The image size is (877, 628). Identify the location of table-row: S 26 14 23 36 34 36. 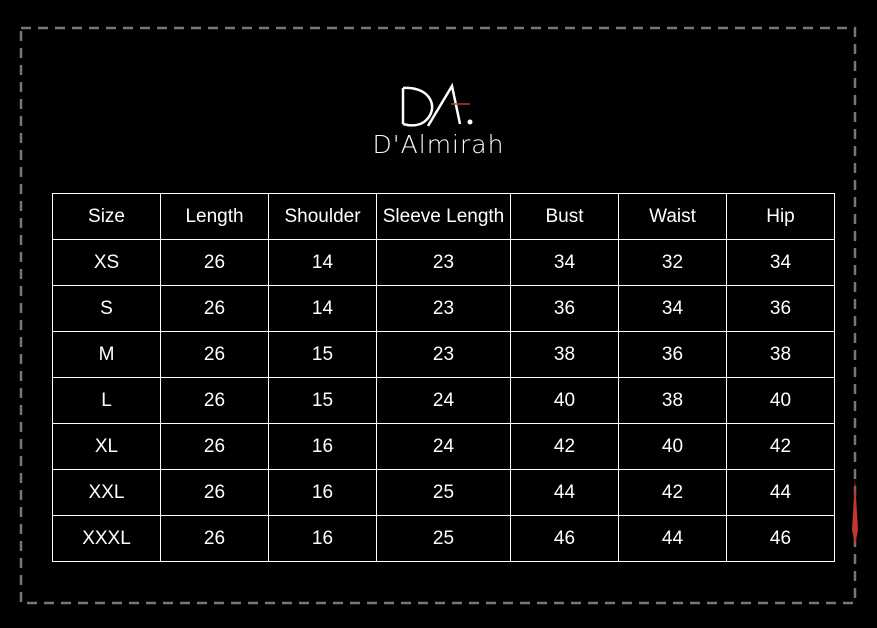
(443, 308).